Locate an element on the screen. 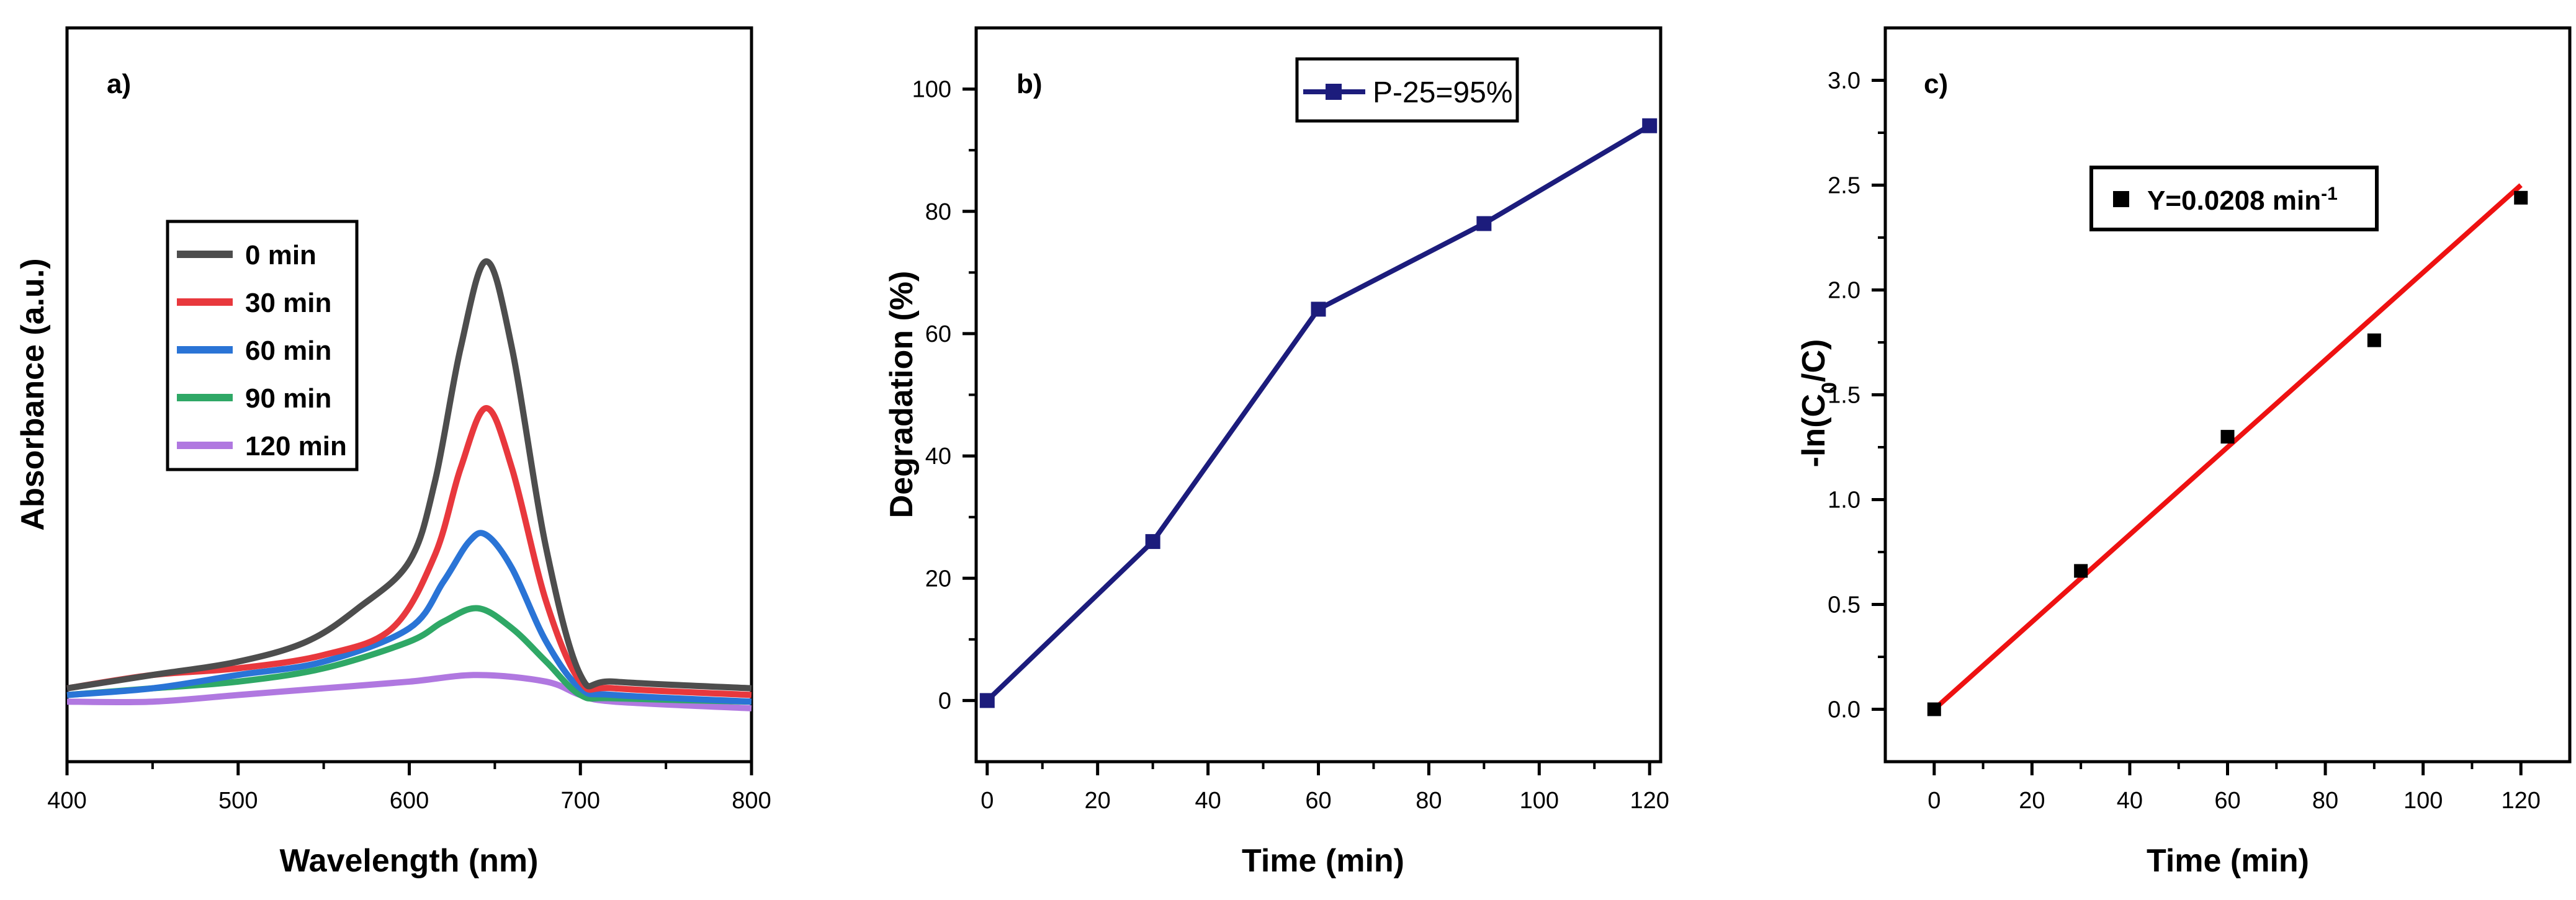 The image size is (2576, 900). series-line-0-min is located at coordinates (409, 475).